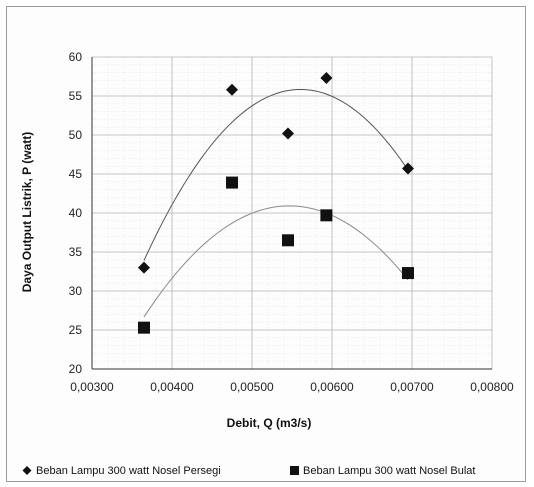  What do you see at coordinates (172, 387) in the screenshot?
I see `x-tick-label: 0,00400` at bounding box center [172, 387].